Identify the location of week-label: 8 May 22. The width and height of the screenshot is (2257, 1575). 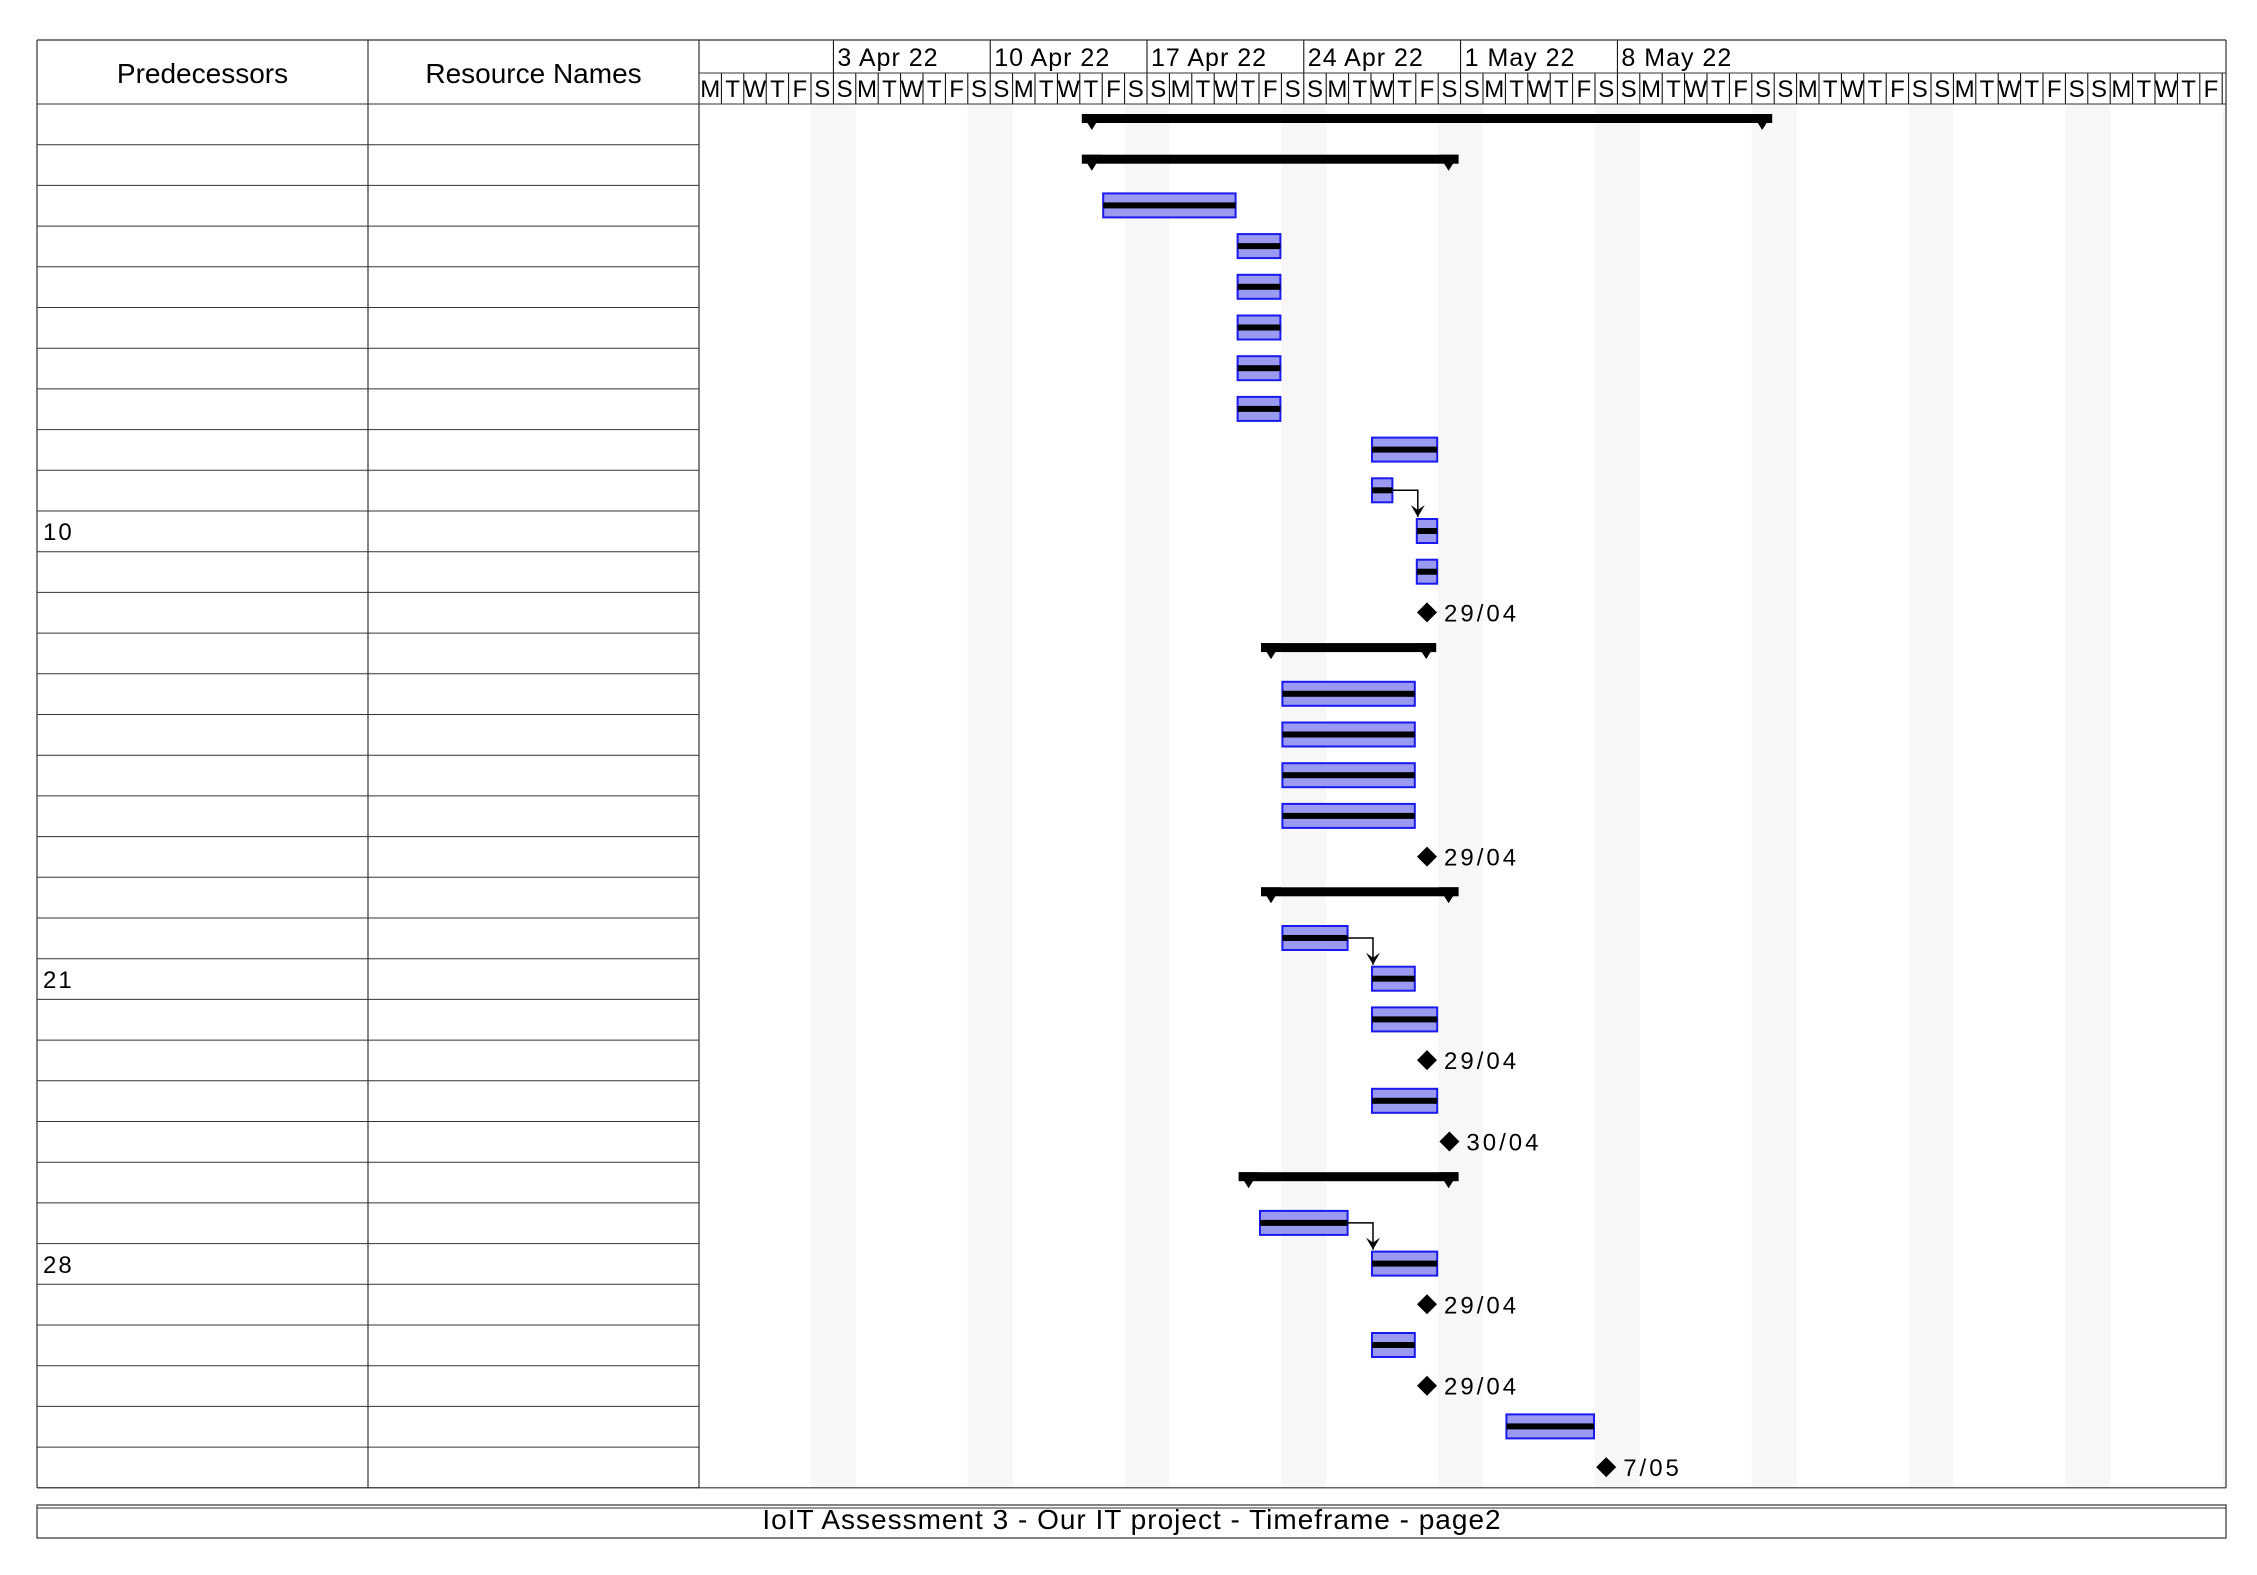
(1676, 58).